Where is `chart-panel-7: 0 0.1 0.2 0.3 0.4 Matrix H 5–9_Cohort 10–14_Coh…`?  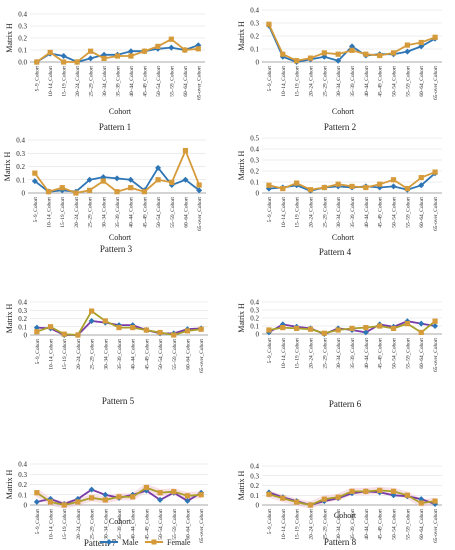
chart-panel-7: 0 0.1 0.2 0.3 0.4 Matrix H 5–9_Cohort 10–14_Coh… is located at coordinates (106, 504).